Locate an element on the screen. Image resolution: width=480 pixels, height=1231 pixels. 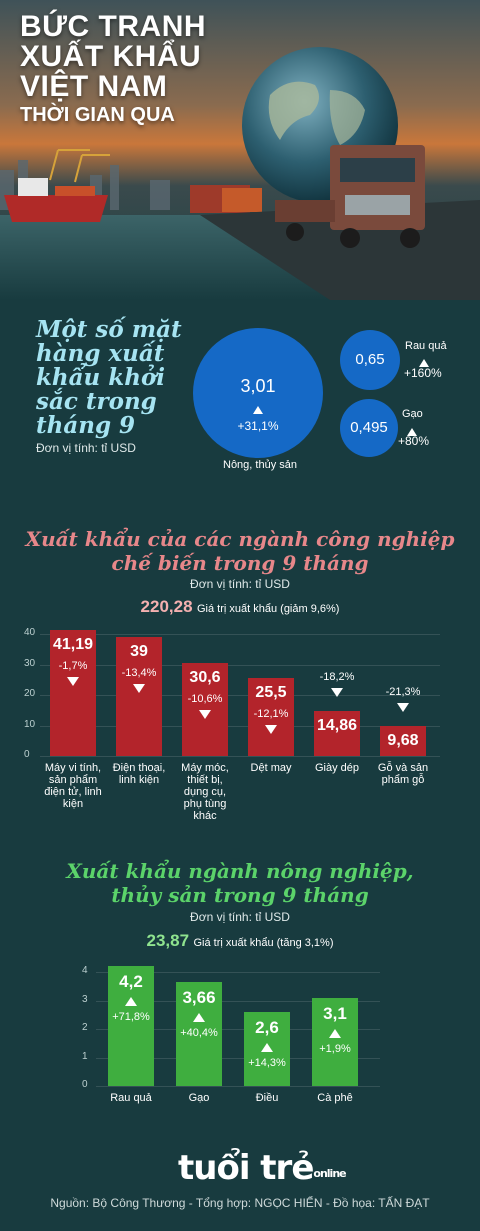
section1-unit: Đơn vị tính: tỉ USD is located at coordinates (86, 448).